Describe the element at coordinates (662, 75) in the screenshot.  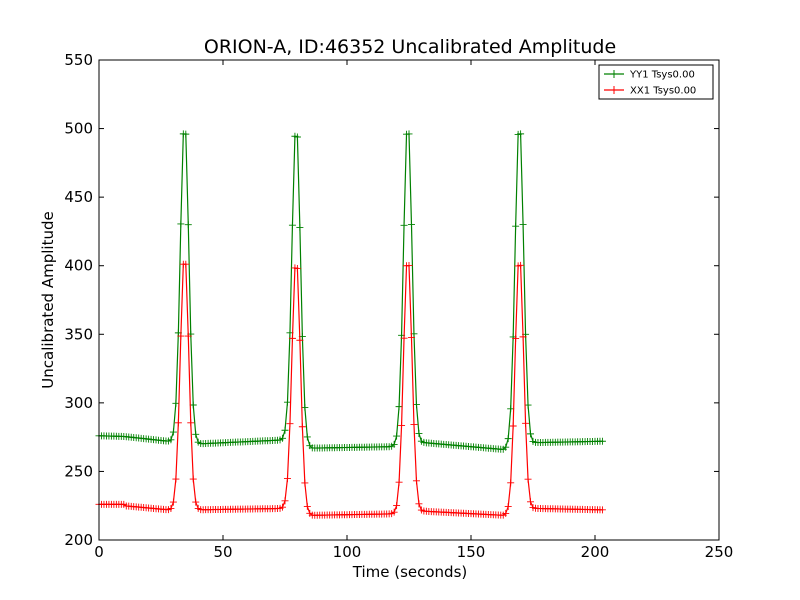
I see `legend-label: YY1 Tsys0.00` at that location.